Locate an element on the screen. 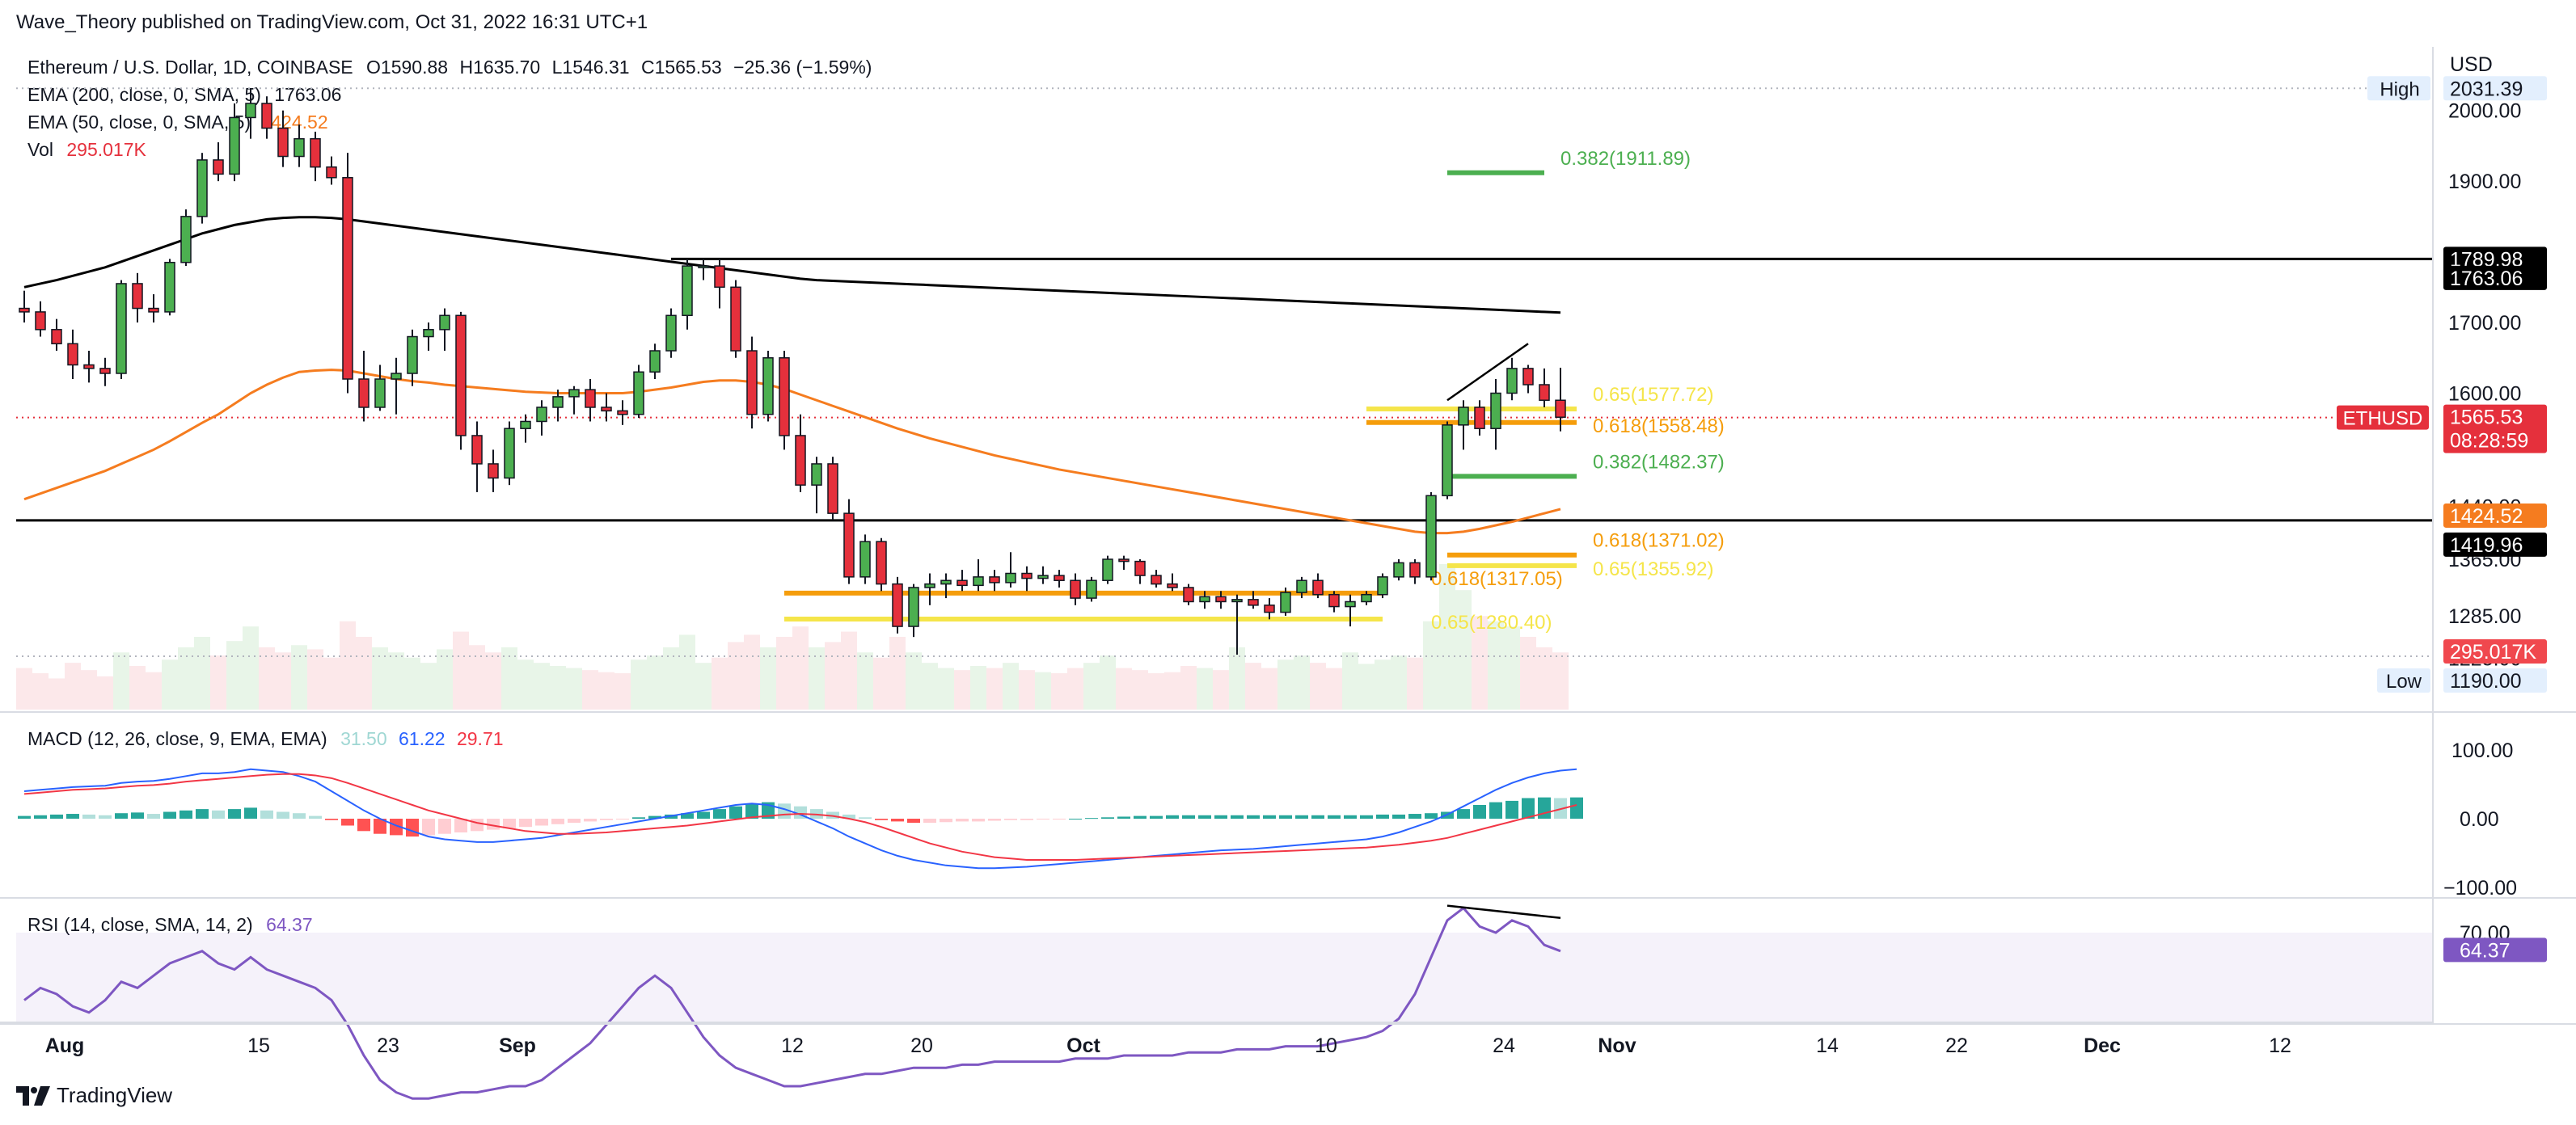 This screenshot has height=1125, width=2576. pane-divider-macd is located at coordinates (1288, 712).